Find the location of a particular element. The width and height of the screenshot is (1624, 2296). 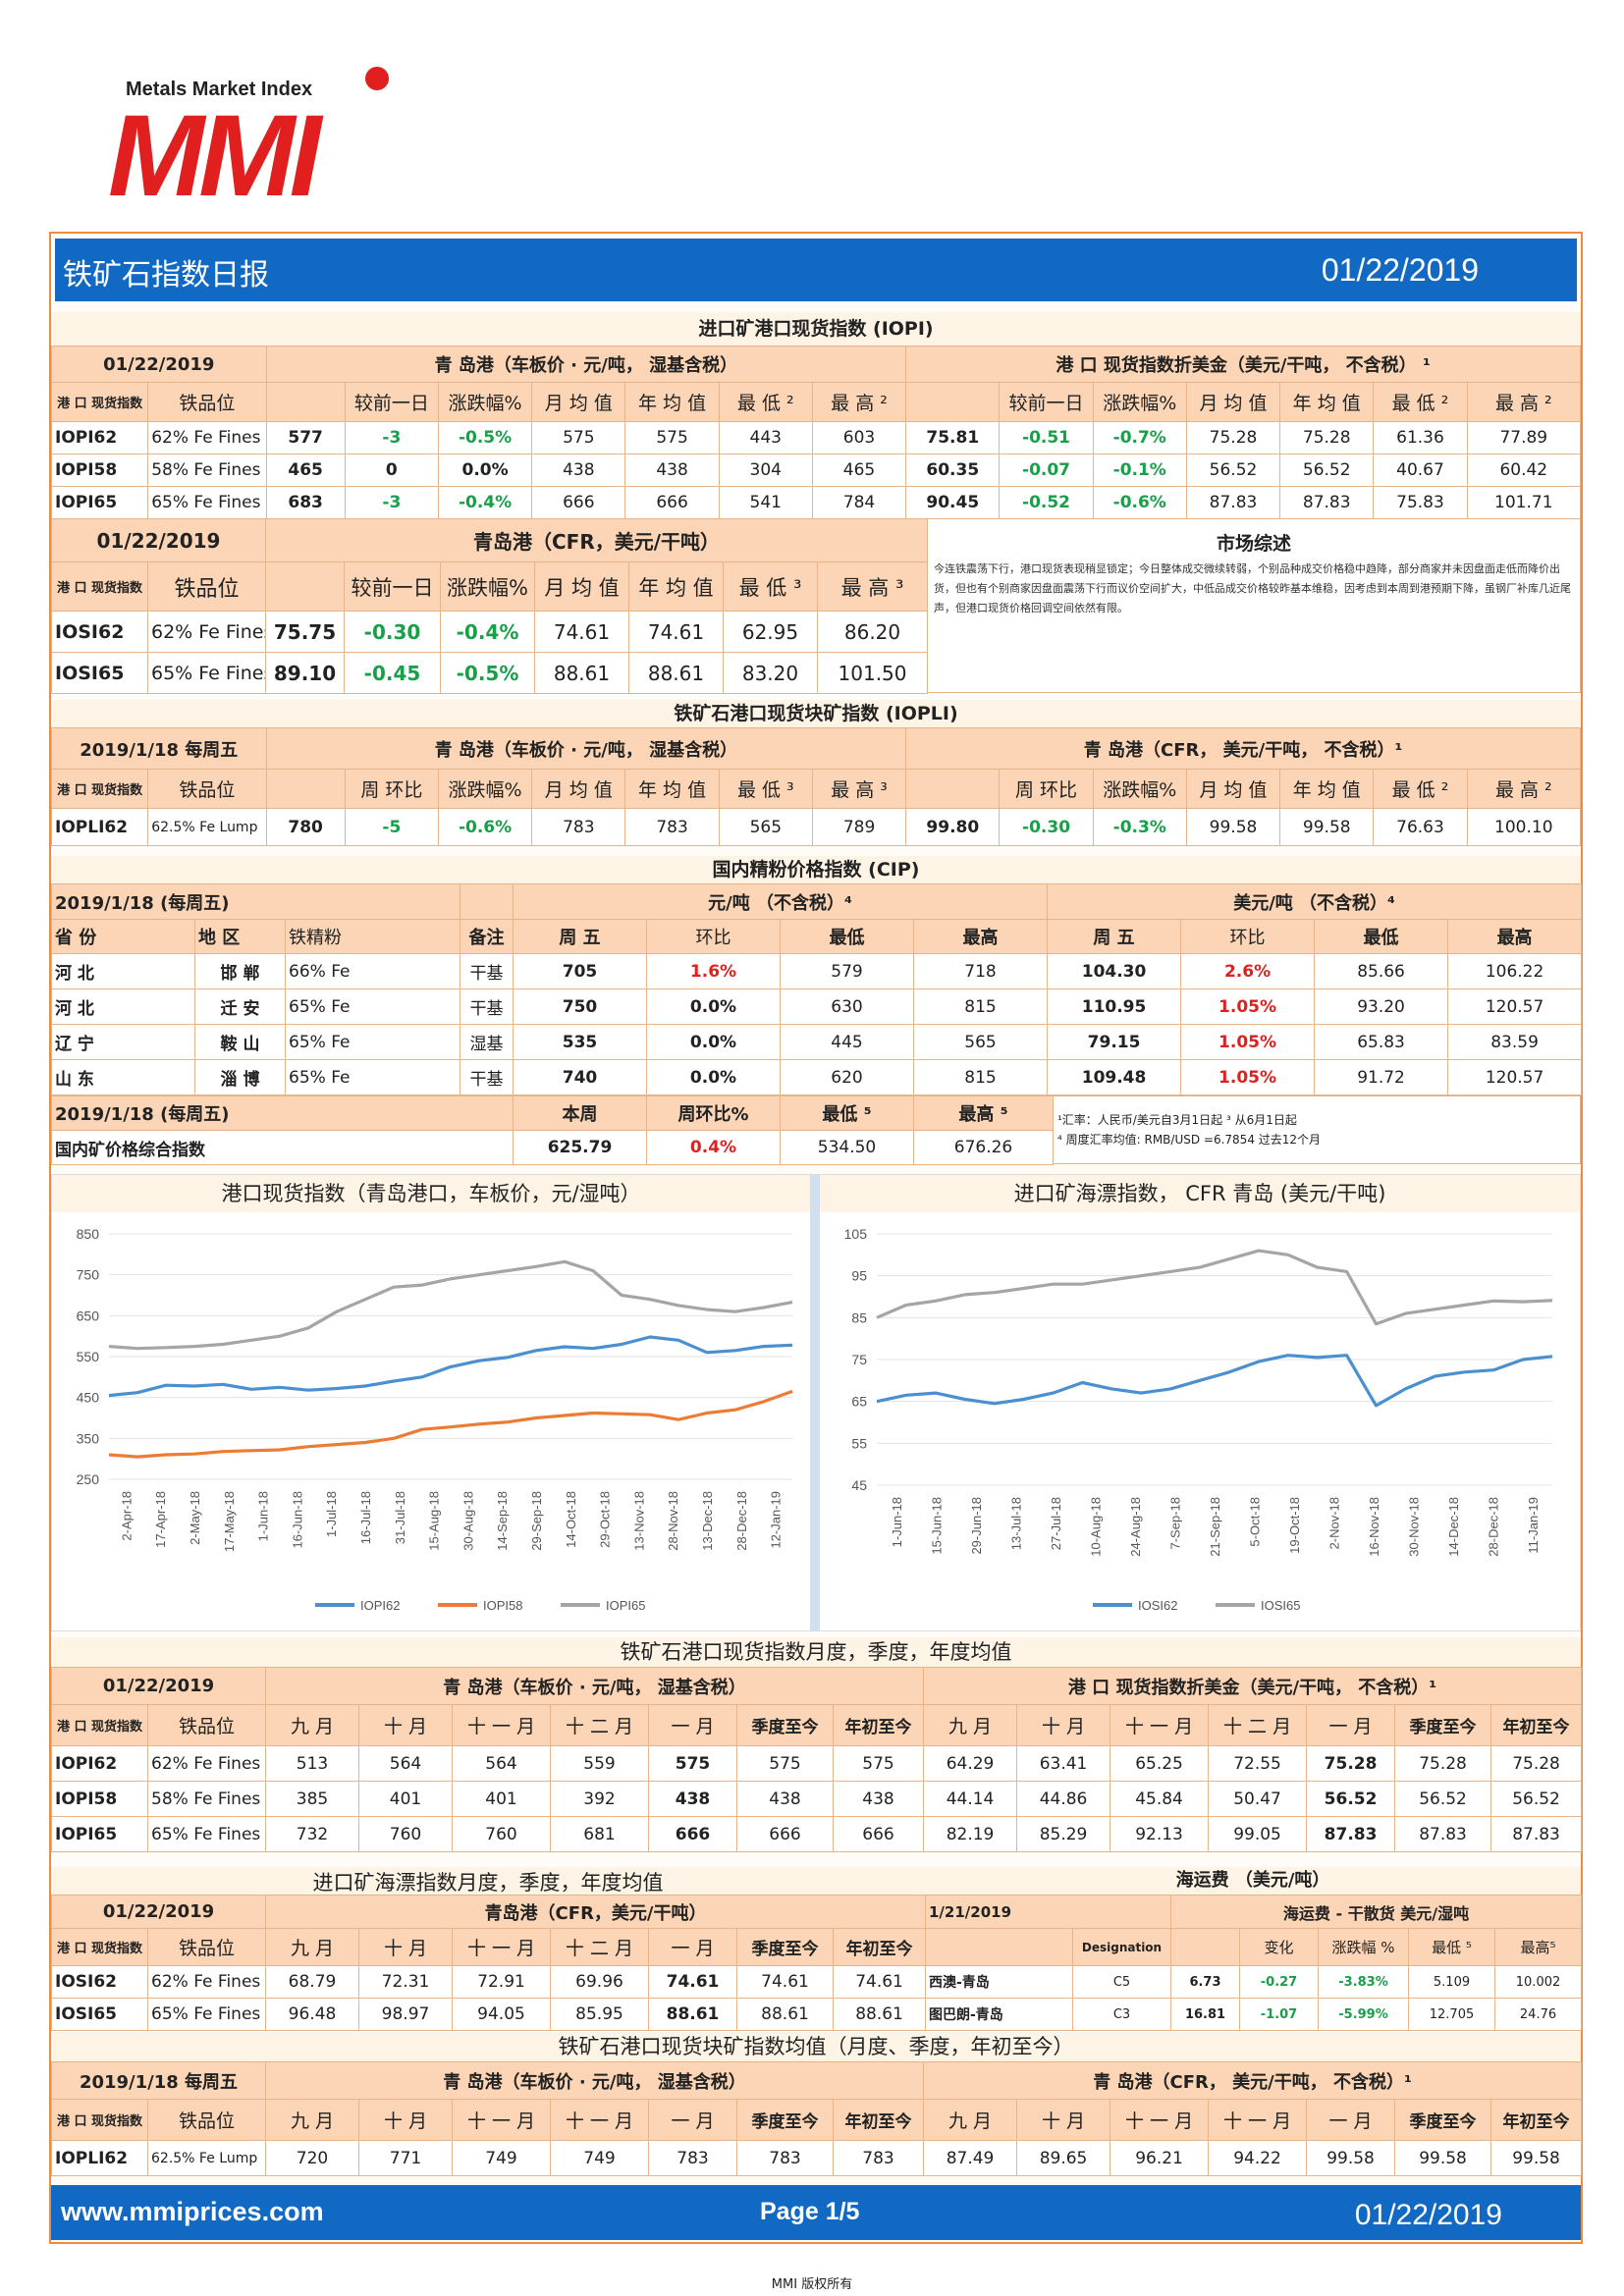

y-tick-label: 85 is located at coordinates (859, 1317).